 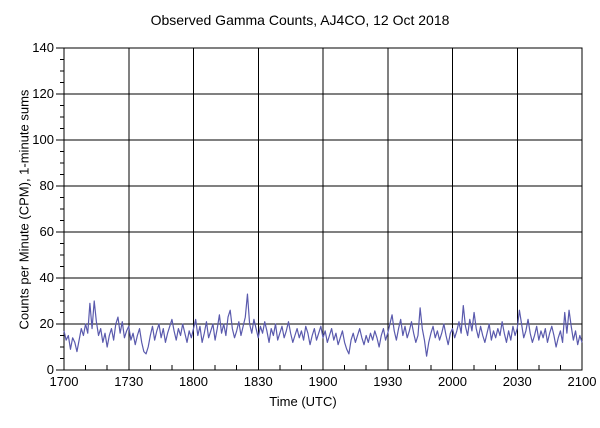 I want to click on x-tick-label: 1730, so click(x=129, y=381).